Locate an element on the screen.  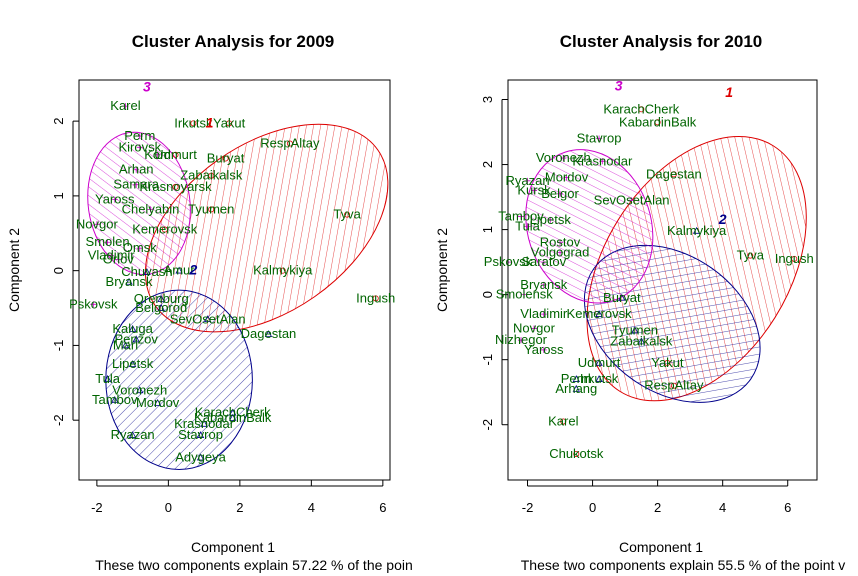
x-tick-label: 6 is located at coordinates (382, 507).